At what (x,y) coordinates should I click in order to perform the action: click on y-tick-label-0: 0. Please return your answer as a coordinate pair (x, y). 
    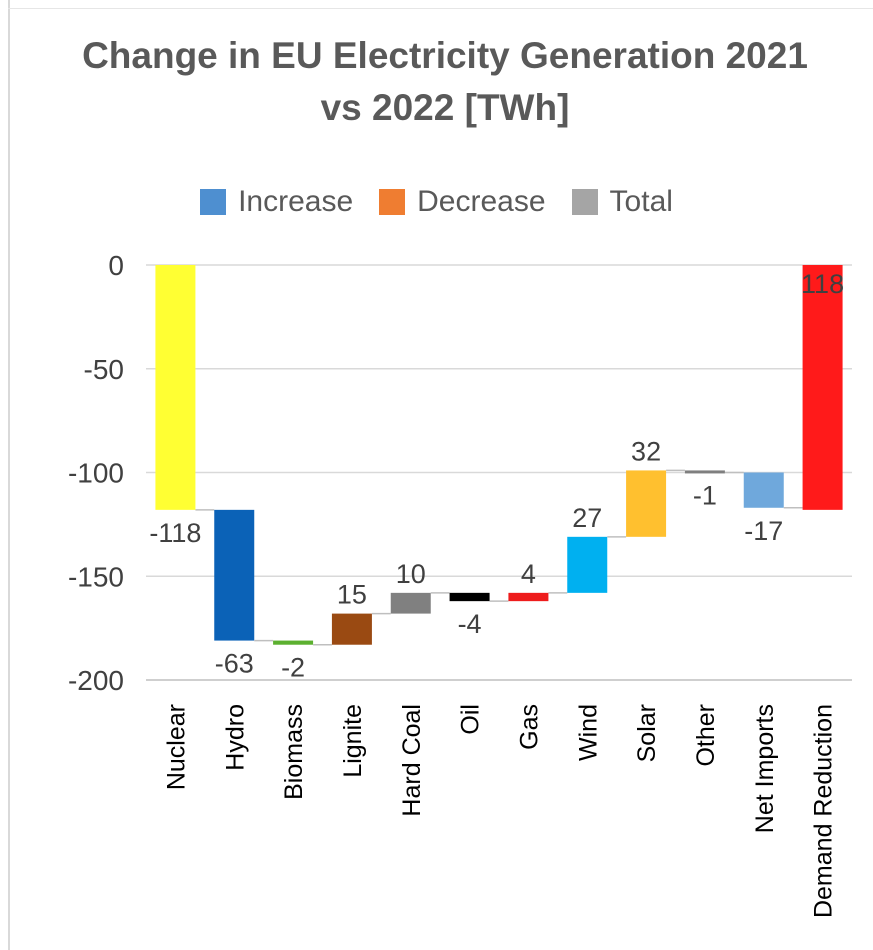
    Looking at the image, I should click on (116, 265).